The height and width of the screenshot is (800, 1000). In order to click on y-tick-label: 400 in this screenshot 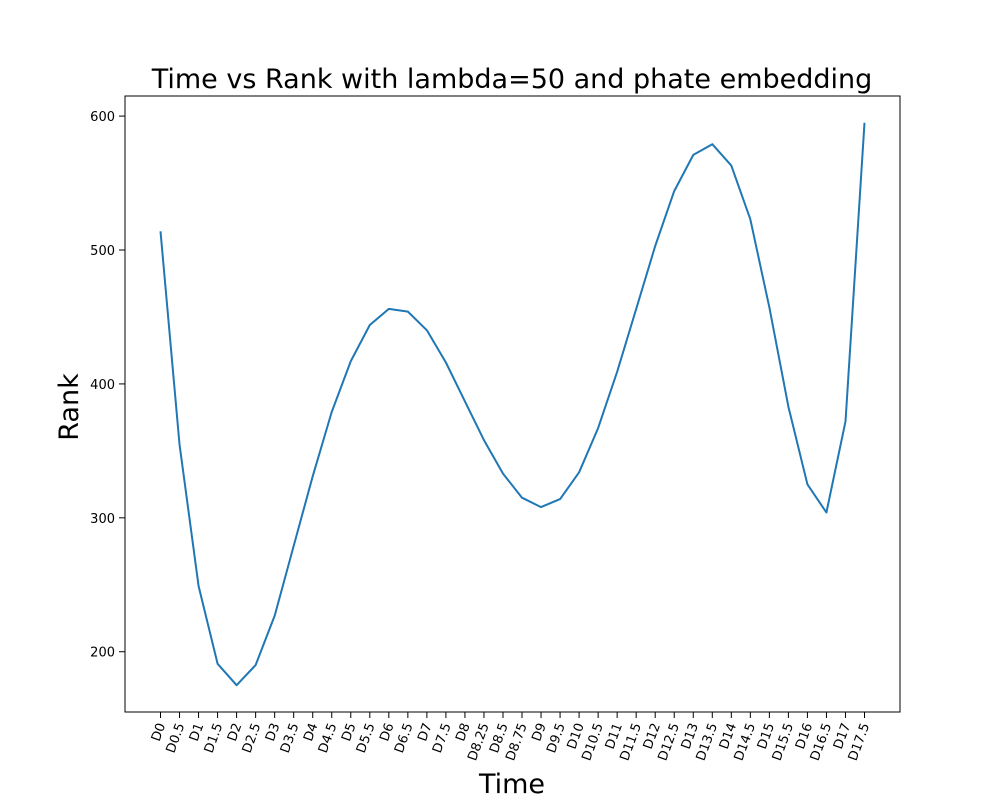, I will do `click(102, 385)`.